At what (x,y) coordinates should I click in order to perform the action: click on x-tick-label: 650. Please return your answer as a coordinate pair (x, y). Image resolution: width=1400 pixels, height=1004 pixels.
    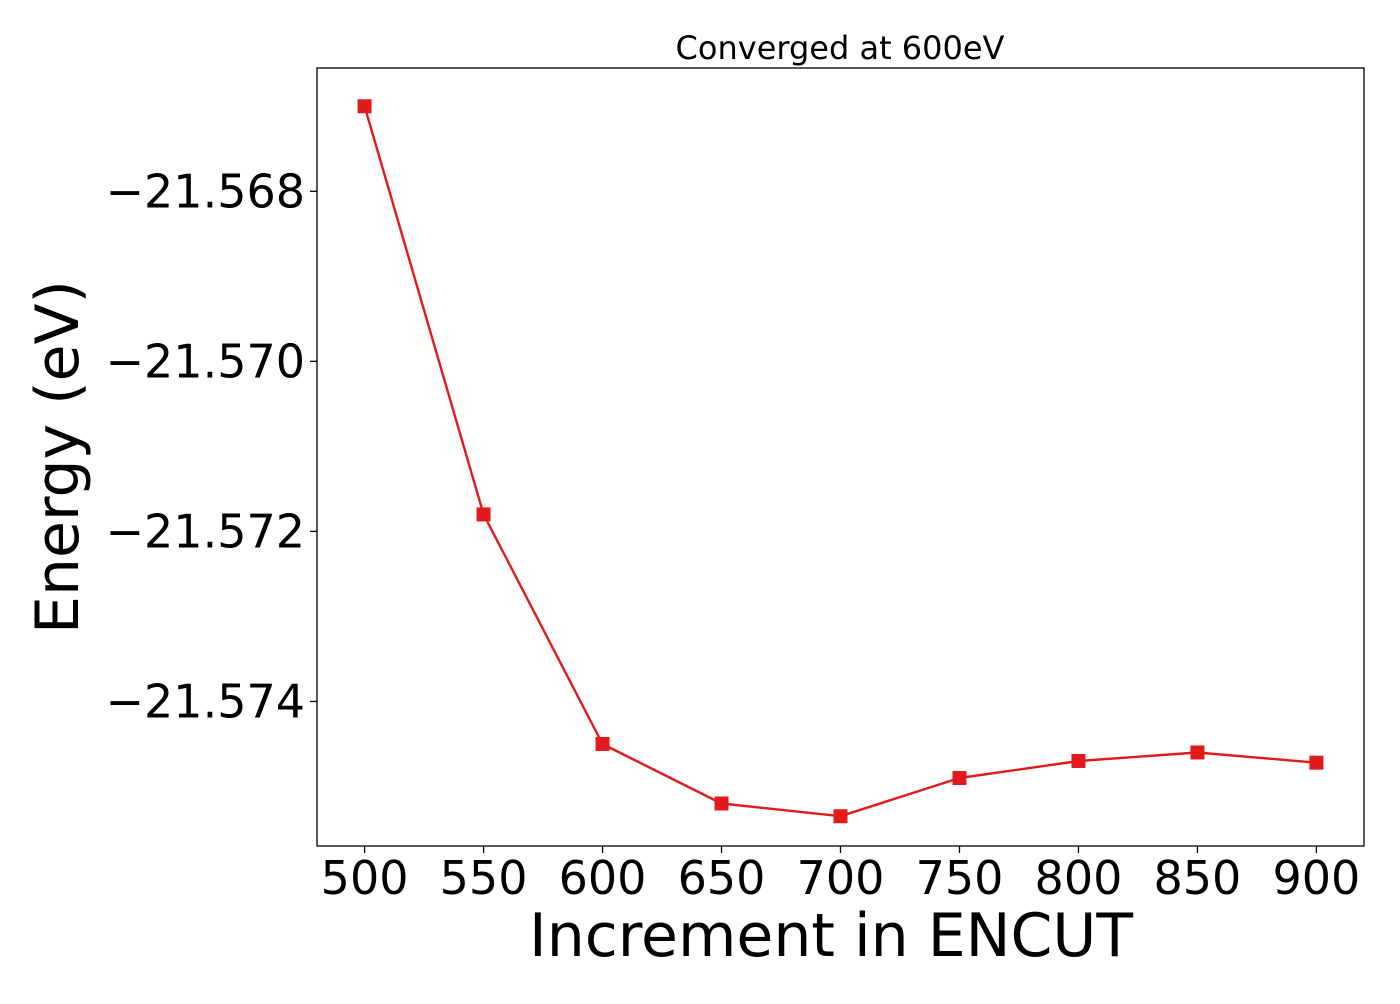
    Looking at the image, I should click on (722, 878).